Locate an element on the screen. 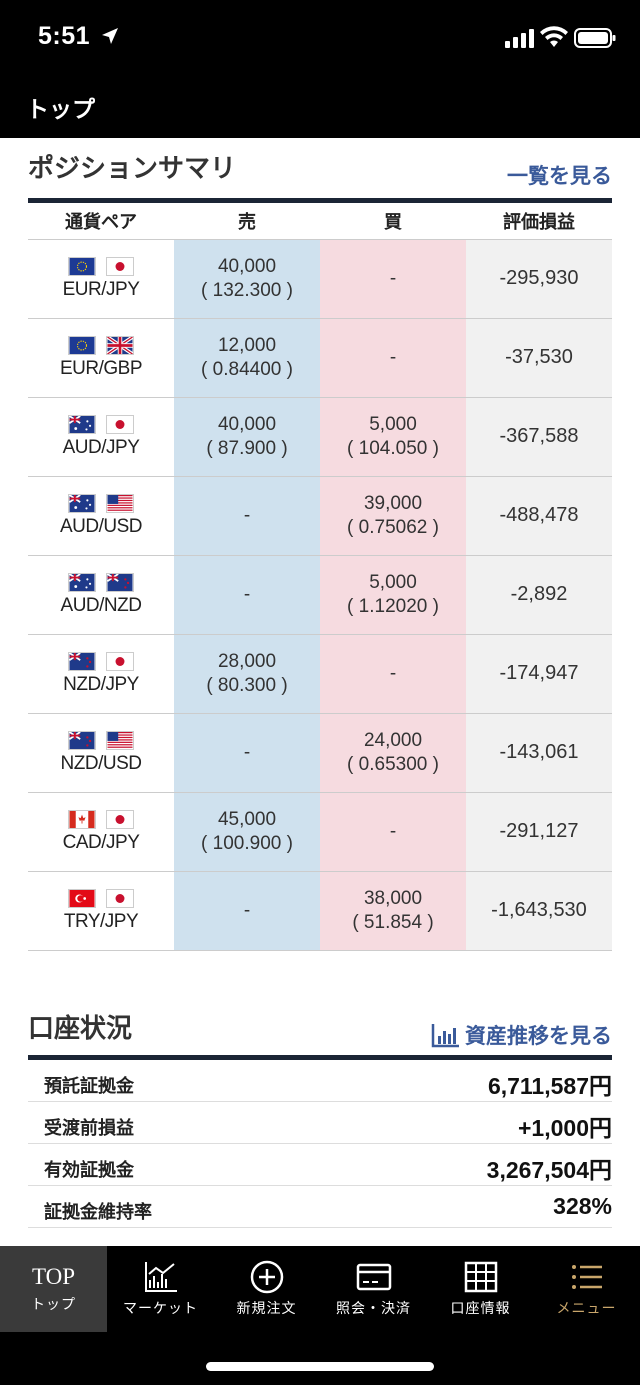 This screenshot has width=640, height=1385. table-row: NZD/USD - 24,000 ( 0.65300 ) -143,061 is located at coordinates (320, 753).